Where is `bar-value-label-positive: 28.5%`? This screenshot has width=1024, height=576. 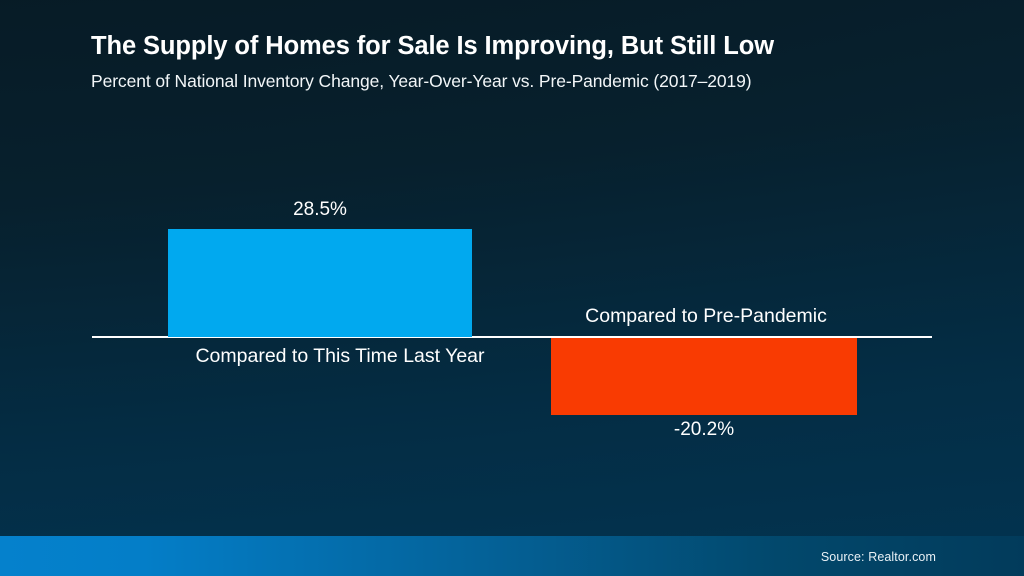 bar-value-label-positive: 28.5% is located at coordinates (320, 209).